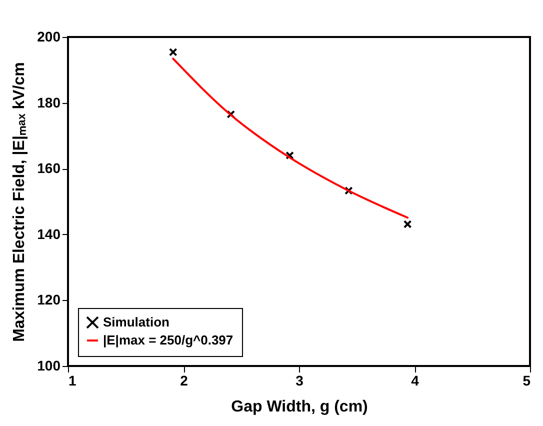 The height and width of the screenshot is (426, 543). I want to click on y-tick-label: 120, so click(49, 300).